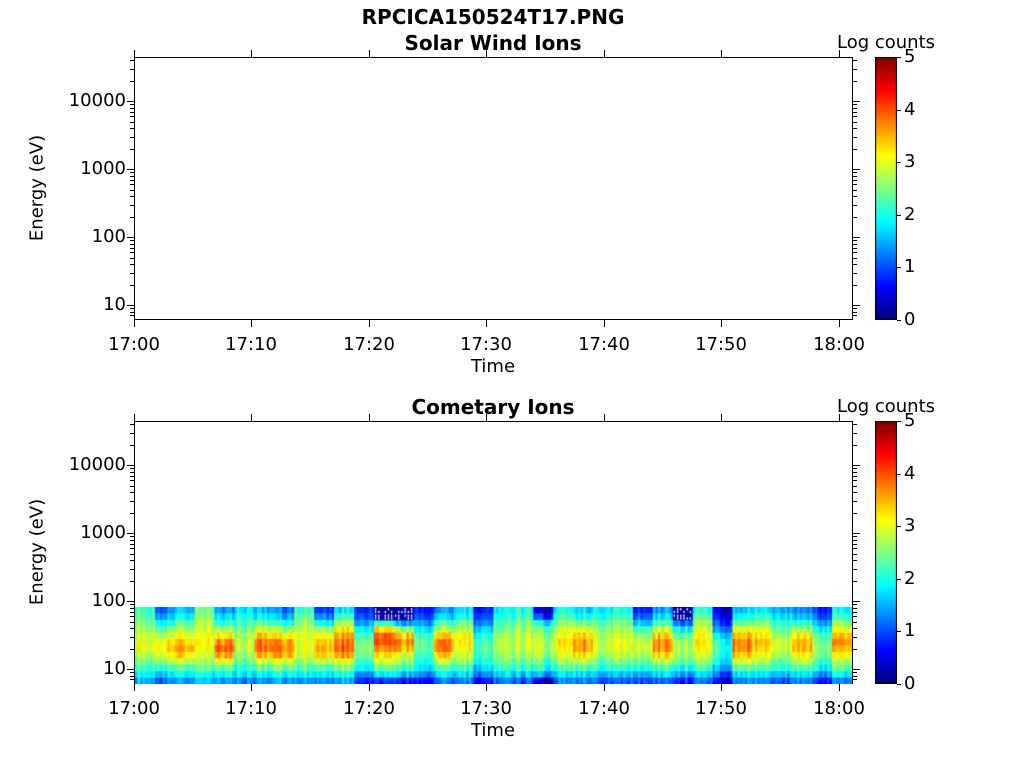 Image resolution: width=1024 pixels, height=768 pixels. Describe the element at coordinates (886, 42) in the screenshot. I see `colorbar-title: Log counts` at that location.